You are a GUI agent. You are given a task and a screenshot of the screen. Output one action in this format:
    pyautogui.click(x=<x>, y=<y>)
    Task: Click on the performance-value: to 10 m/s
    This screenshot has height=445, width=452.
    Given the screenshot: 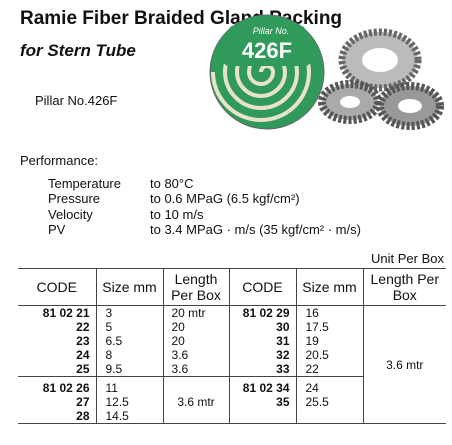 What is the action you would take?
    pyautogui.click(x=177, y=214)
    